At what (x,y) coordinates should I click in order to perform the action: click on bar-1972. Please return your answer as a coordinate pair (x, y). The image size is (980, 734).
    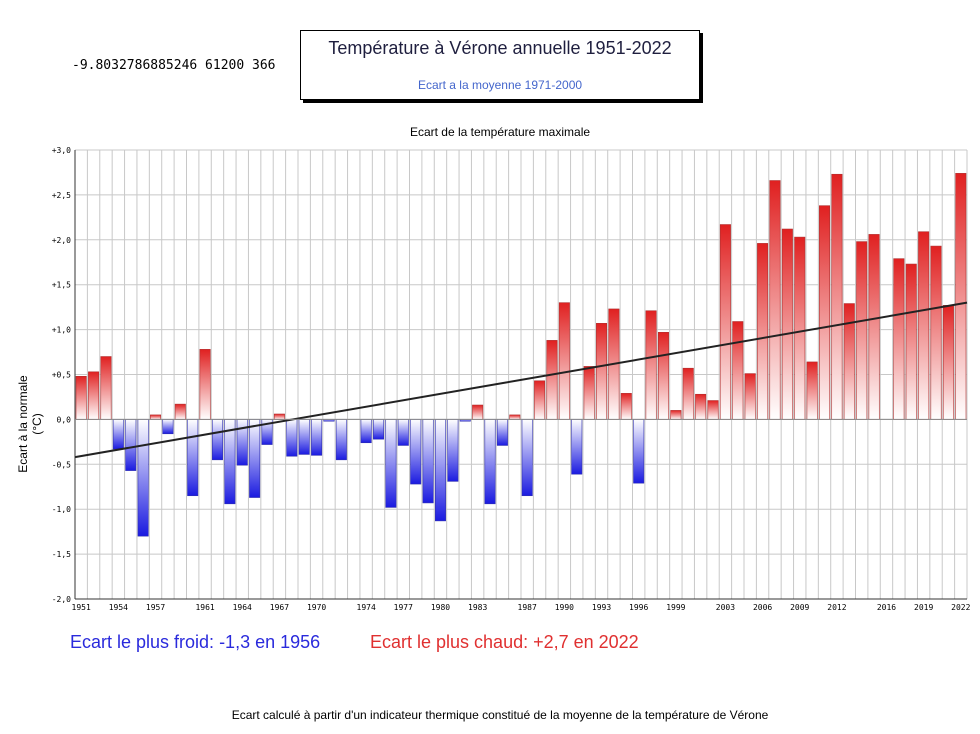
    Looking at the image, I should click on (341, 440).